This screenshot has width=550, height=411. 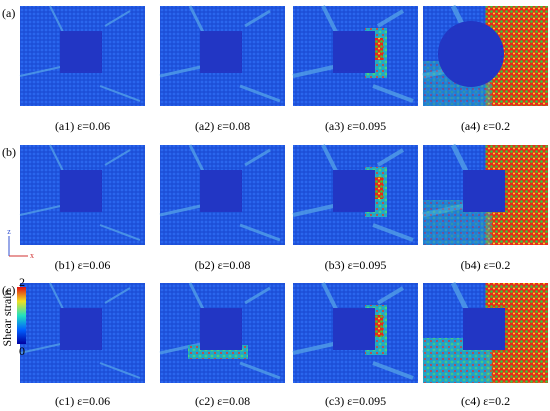 What do you see at coordinates (82, 401) in the screenshot?
I see `caption: (c1) ε=0.06` at bounding box center [82, 401].